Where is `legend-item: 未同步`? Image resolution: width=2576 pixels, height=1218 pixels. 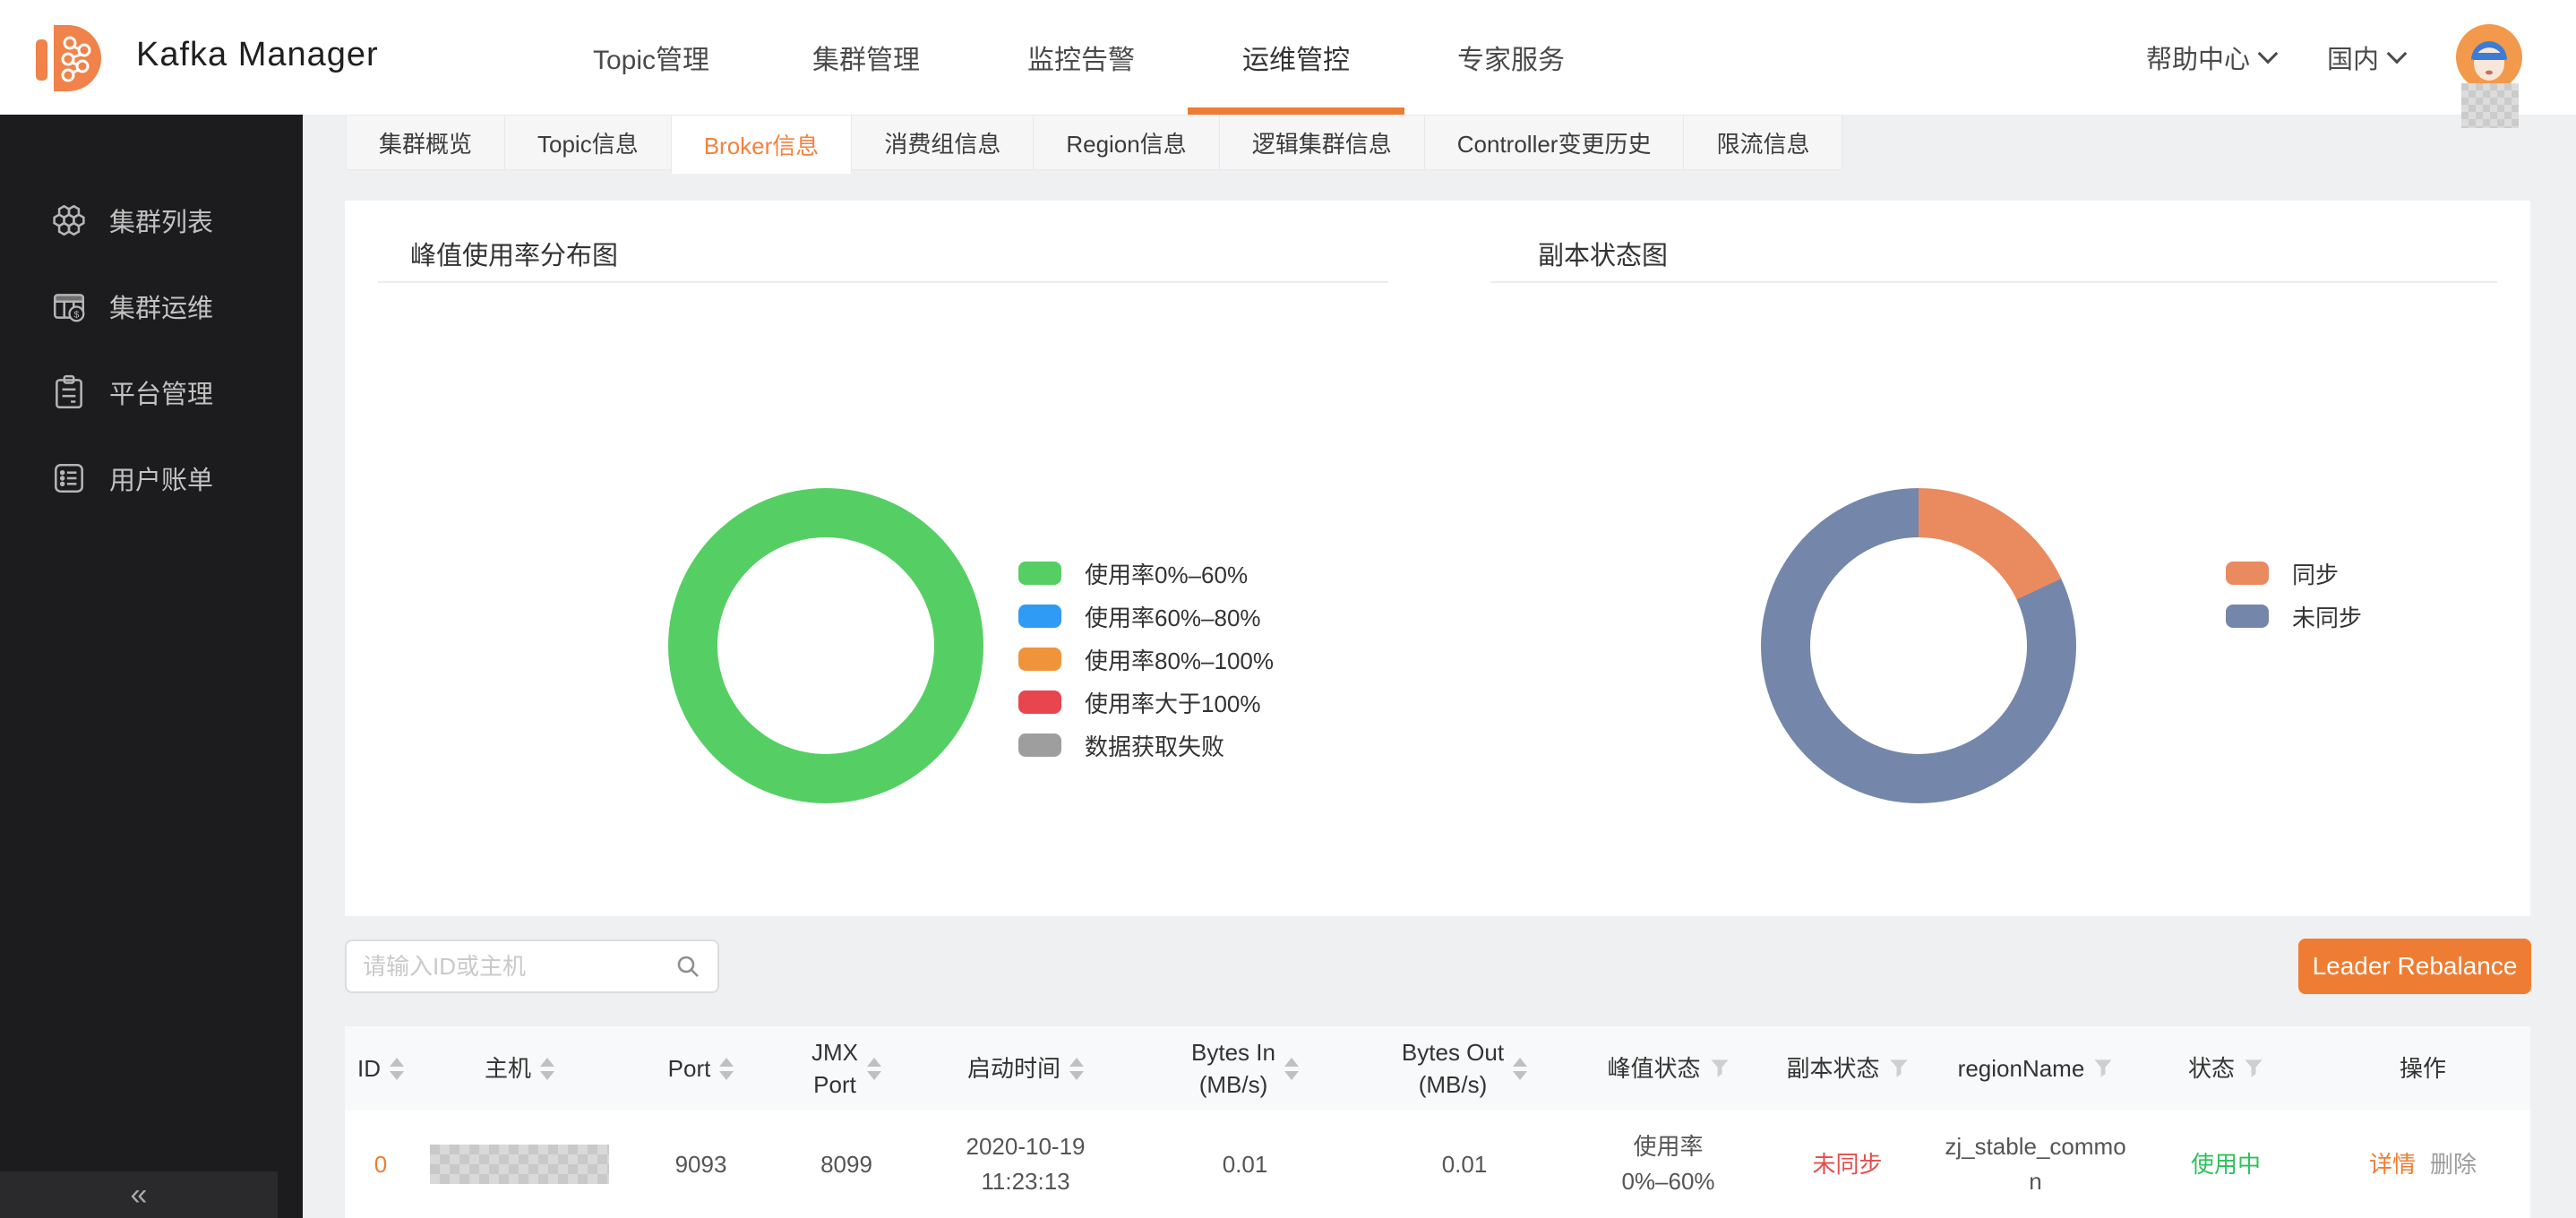 legend-item: 未同步 is located at coordinates (2294, 617).